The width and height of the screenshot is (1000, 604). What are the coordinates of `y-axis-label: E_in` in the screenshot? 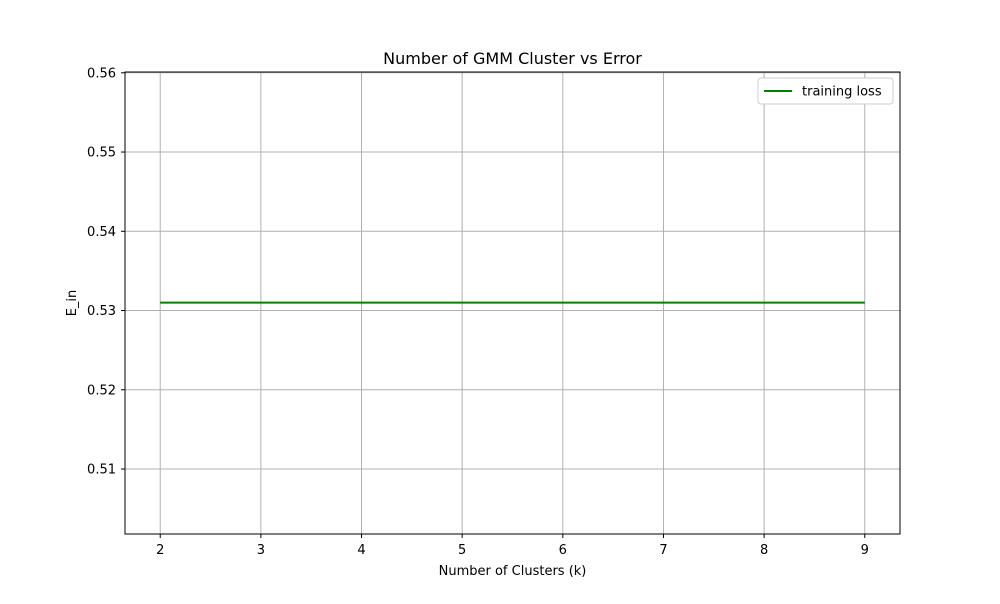 It's located at (72, 303).